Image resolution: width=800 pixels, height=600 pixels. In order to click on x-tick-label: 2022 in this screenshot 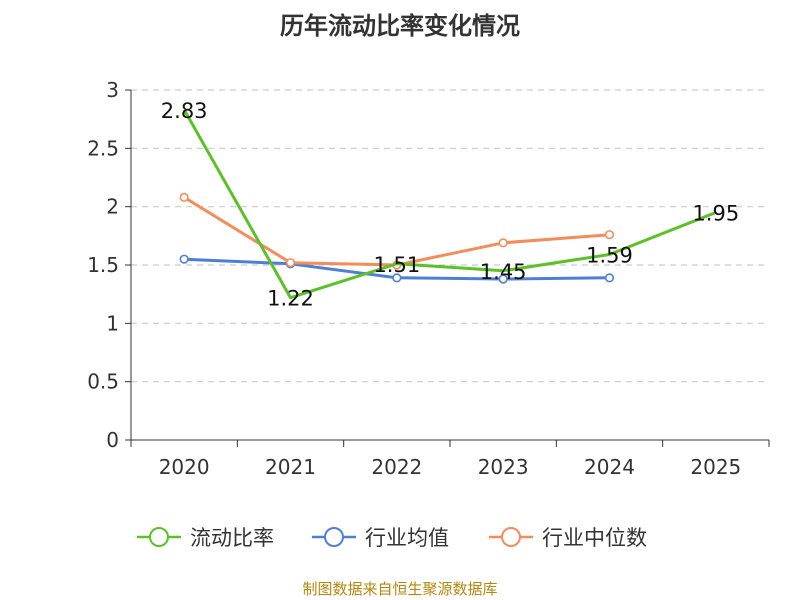, I will do `click(396, 467)`.